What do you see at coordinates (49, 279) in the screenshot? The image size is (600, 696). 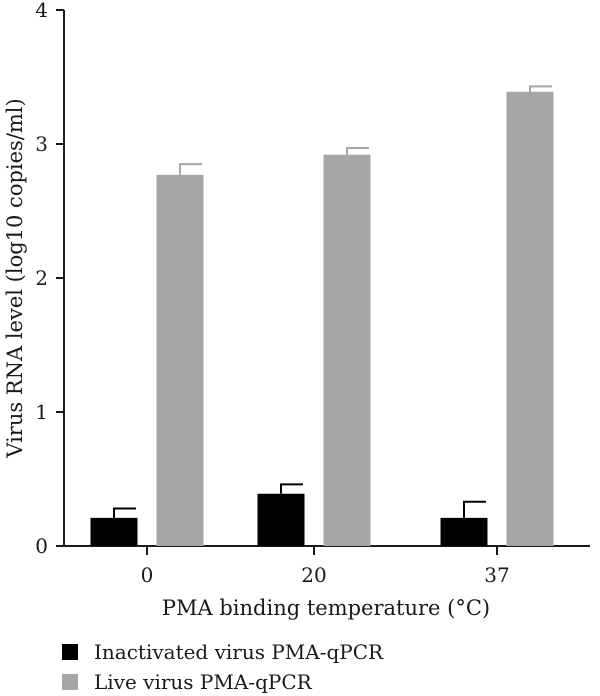 I see `y-ticks: 0 1 2 3 4` at bounding box center [49, 279].